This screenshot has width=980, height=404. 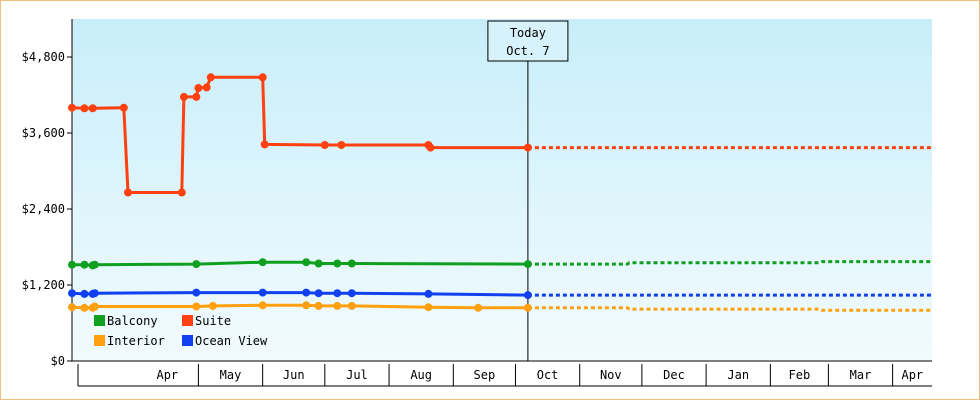 I want to click on x-tick-label: Dec, so click(x=674, y=375).